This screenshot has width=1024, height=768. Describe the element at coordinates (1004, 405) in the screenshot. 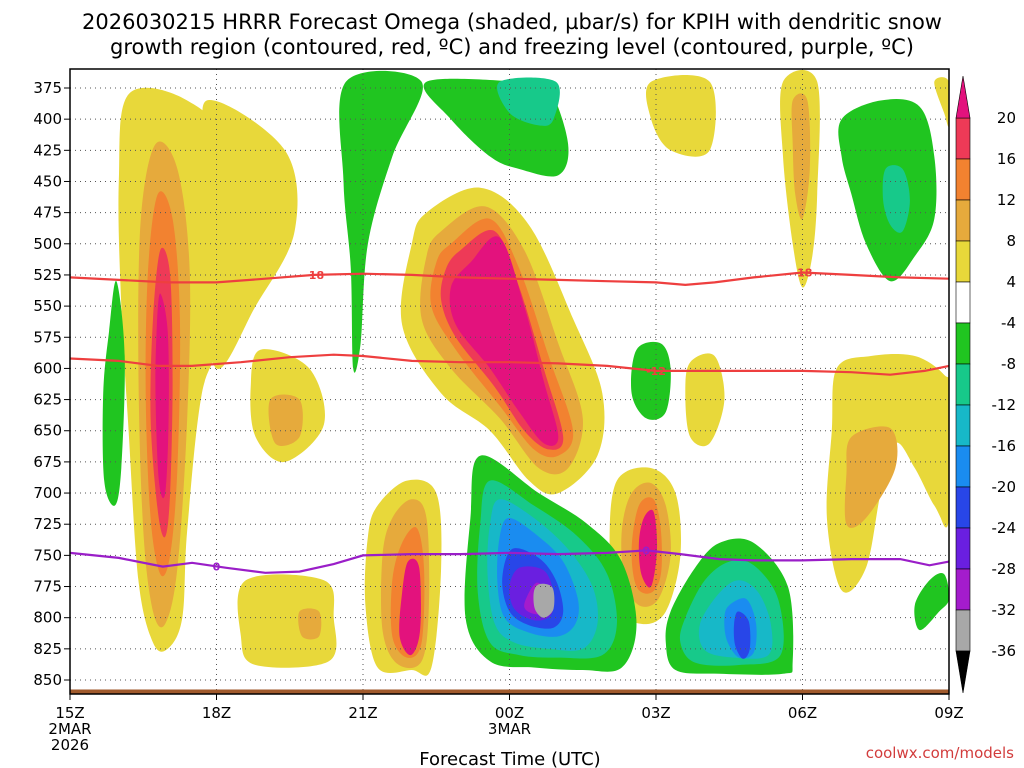

I see `colorbar-label--12: -12` at that location.